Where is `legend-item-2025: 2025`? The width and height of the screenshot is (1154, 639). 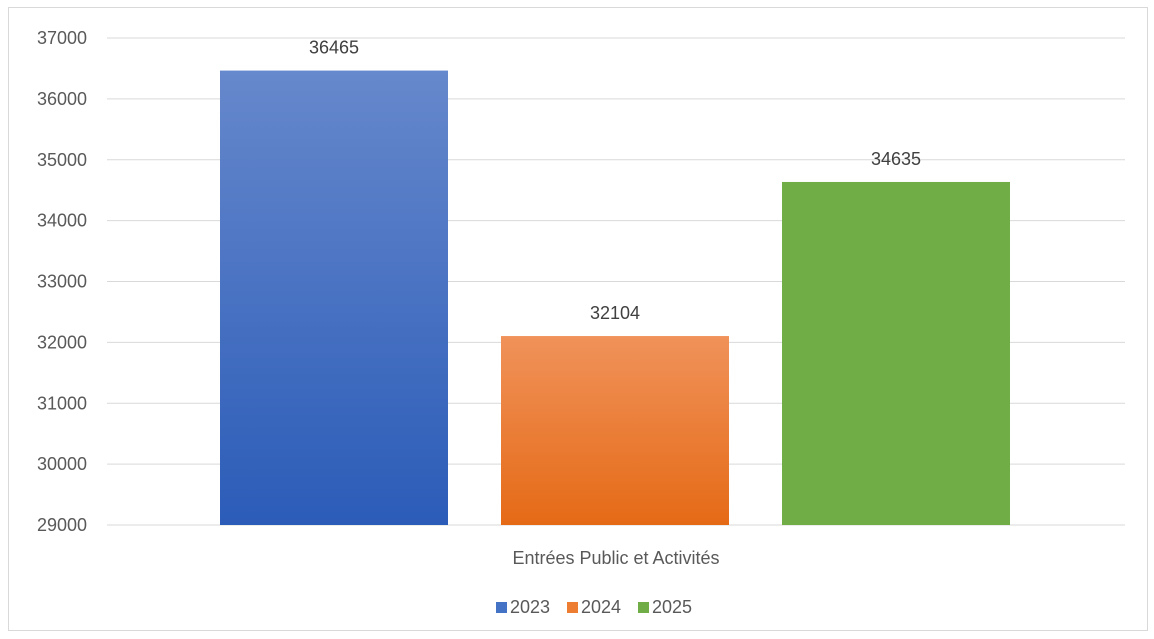
legend-item-2025: 2025 is located at coordinates (665, 607).